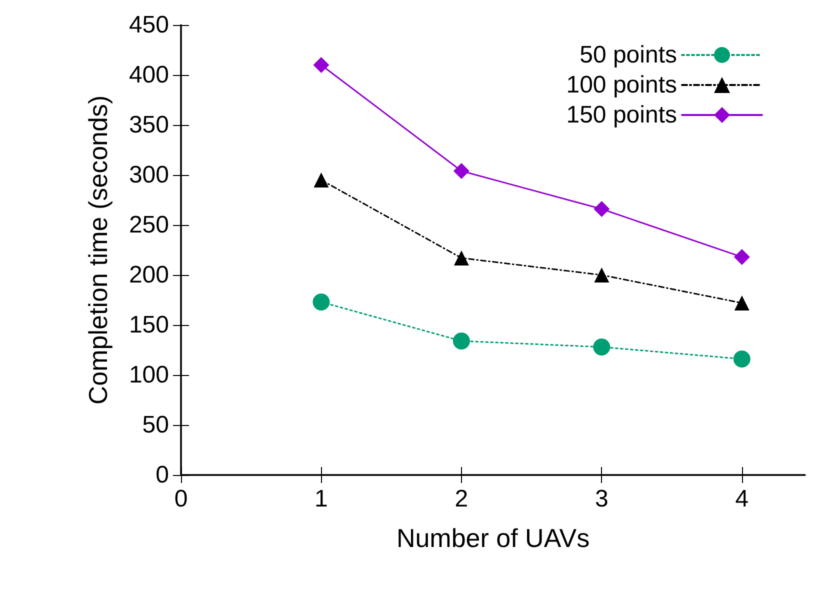 The height and width of the screenshot is (593, 815). Describe the element at coordinates (148, 325) in the screenshot. I see `y-tick-label: 150` at that location.